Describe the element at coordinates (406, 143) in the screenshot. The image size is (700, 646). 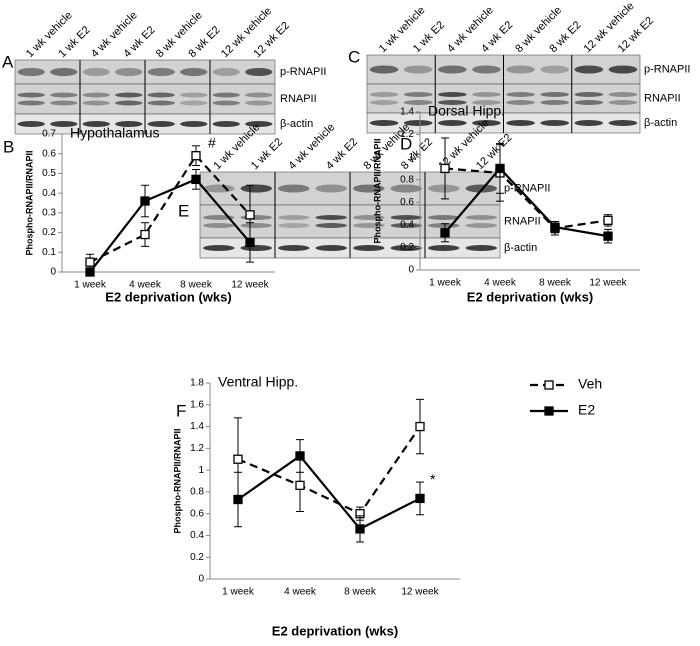
I see `panel-letter: D` at that location.